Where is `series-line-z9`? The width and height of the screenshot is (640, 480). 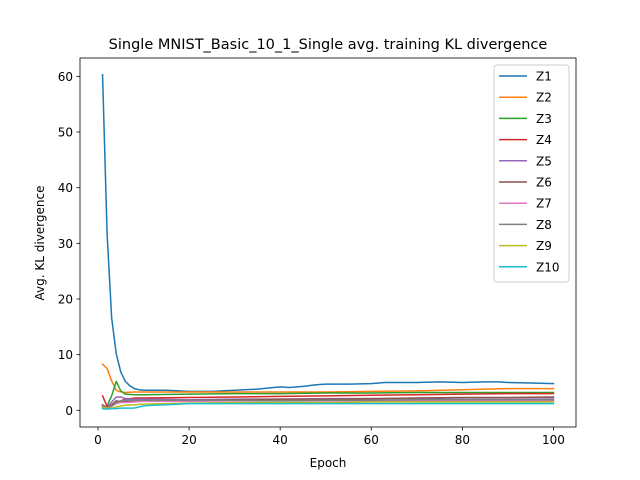 series-line-z9 is located at coordinates (328, 405).